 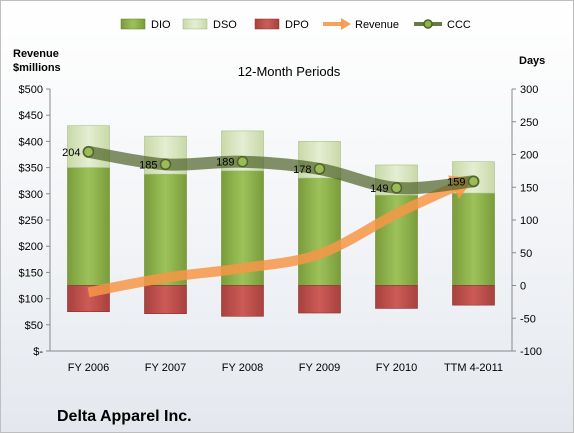 What do you see at coordinates (31, 116) in the screenshot?
I see `y-left-tick-label: $450` at bounding box center [31, 116].